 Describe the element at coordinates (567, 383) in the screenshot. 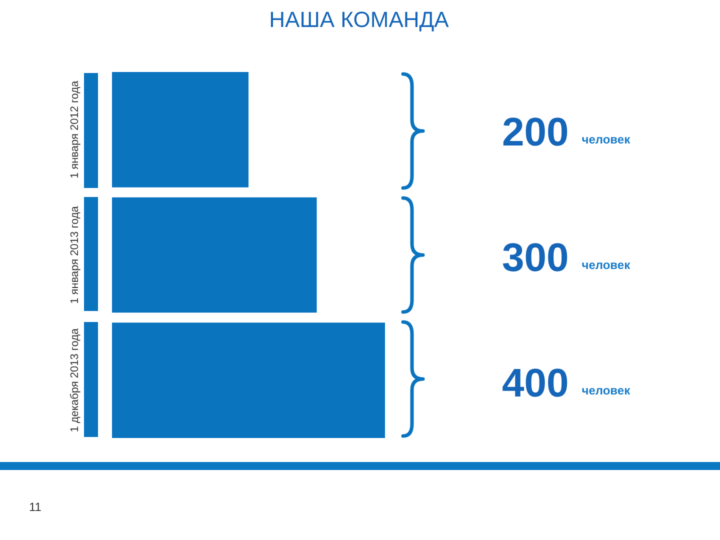

I see `data-label: 400 человек` at that location.